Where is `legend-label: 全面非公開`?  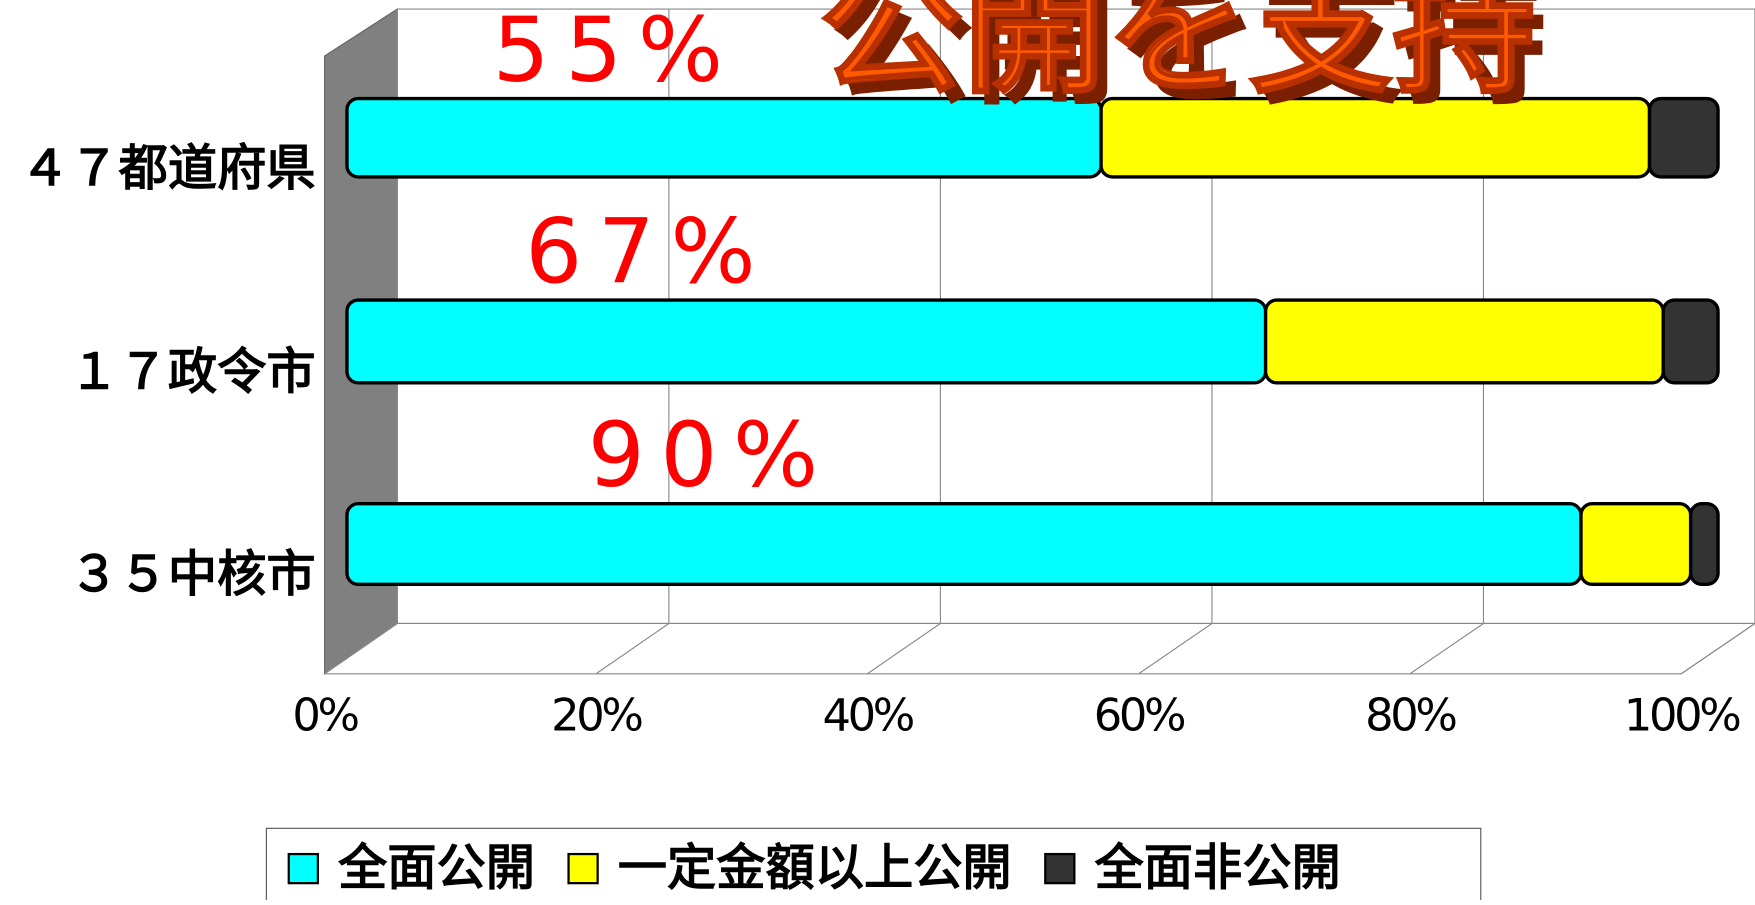
legend-label: 全面非公開 is located at coordinates (1217, 867).